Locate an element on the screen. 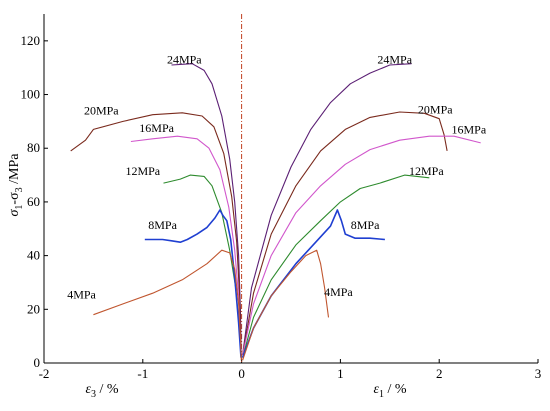 This screenshot has height=411, width=550. x-tick-label: 0 is located at coordinates (241, 373).